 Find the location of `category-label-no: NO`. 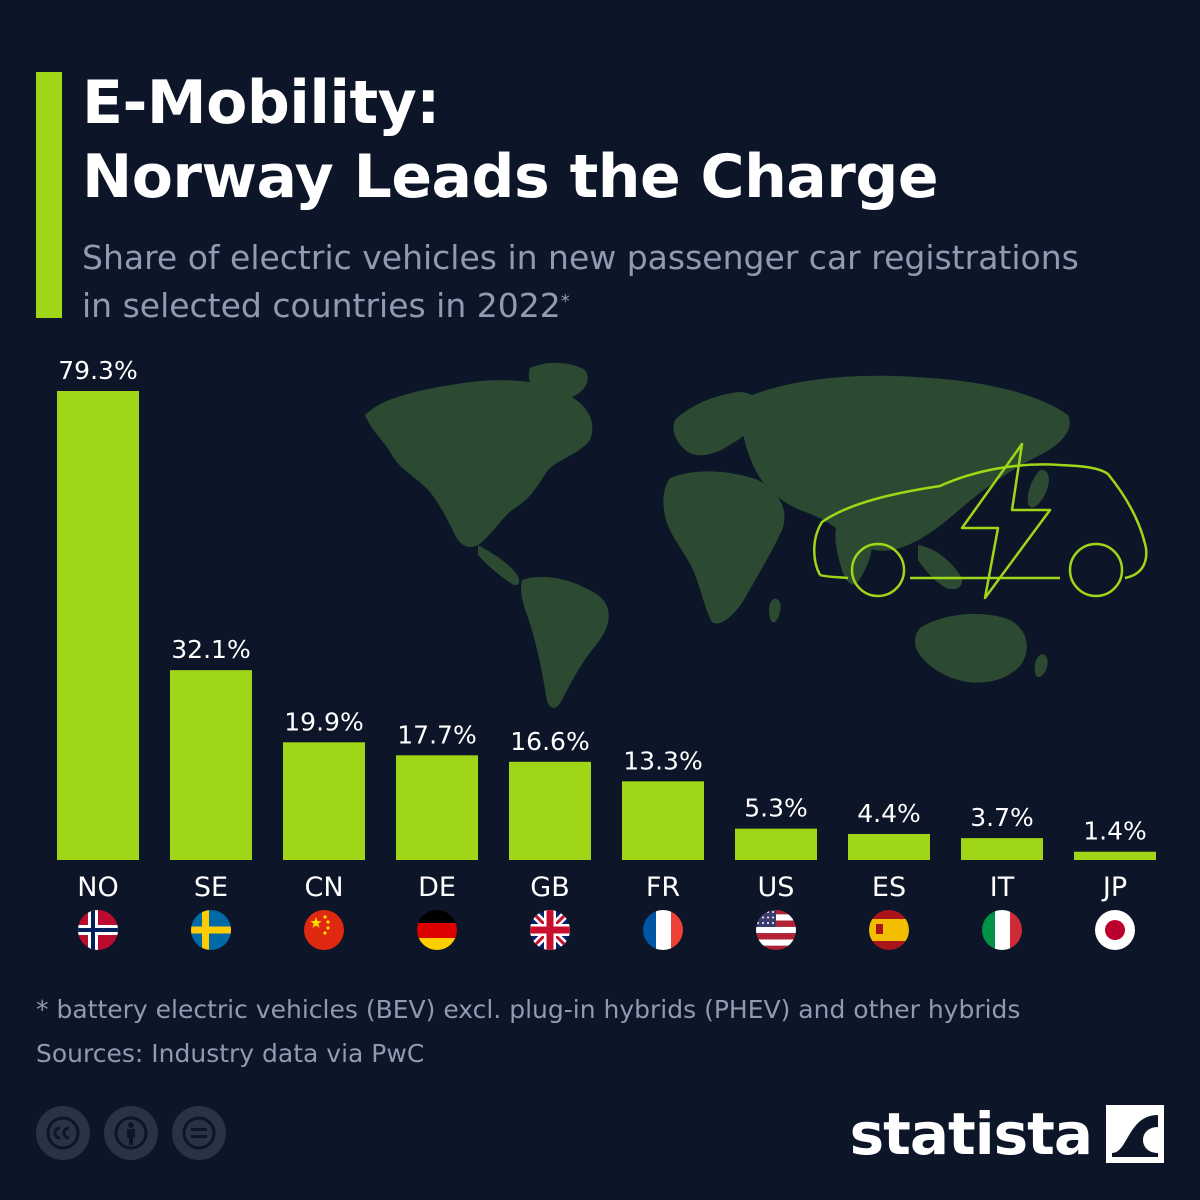

category-label-no: NO is located at coordinates (97, 887).